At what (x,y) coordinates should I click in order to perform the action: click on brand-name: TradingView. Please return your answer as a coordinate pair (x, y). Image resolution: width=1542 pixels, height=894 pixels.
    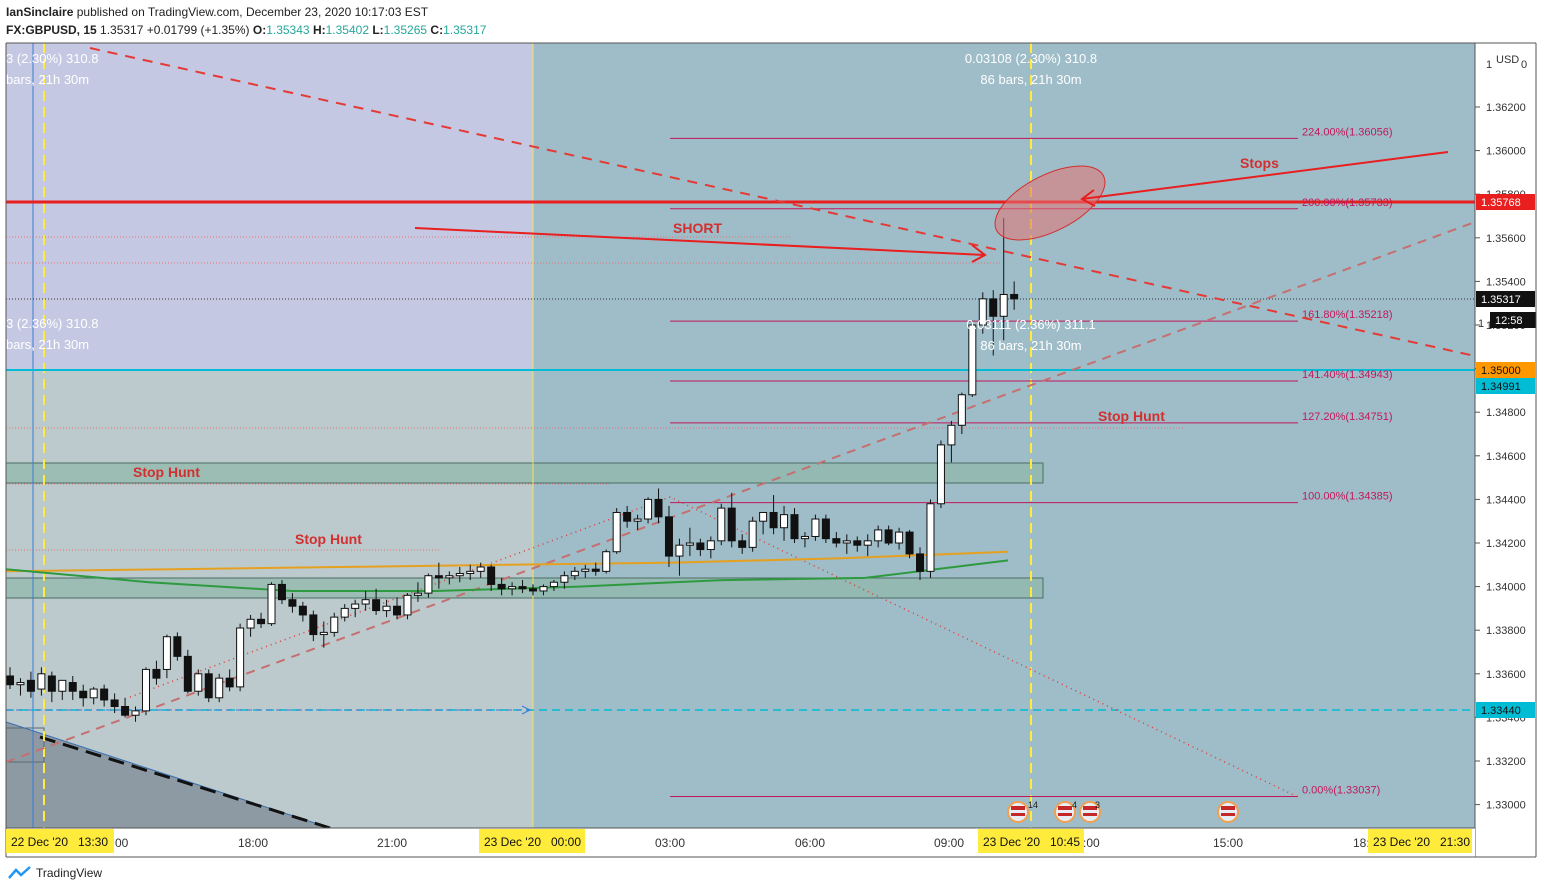
    Looking at the image, I should click on (69, 873).